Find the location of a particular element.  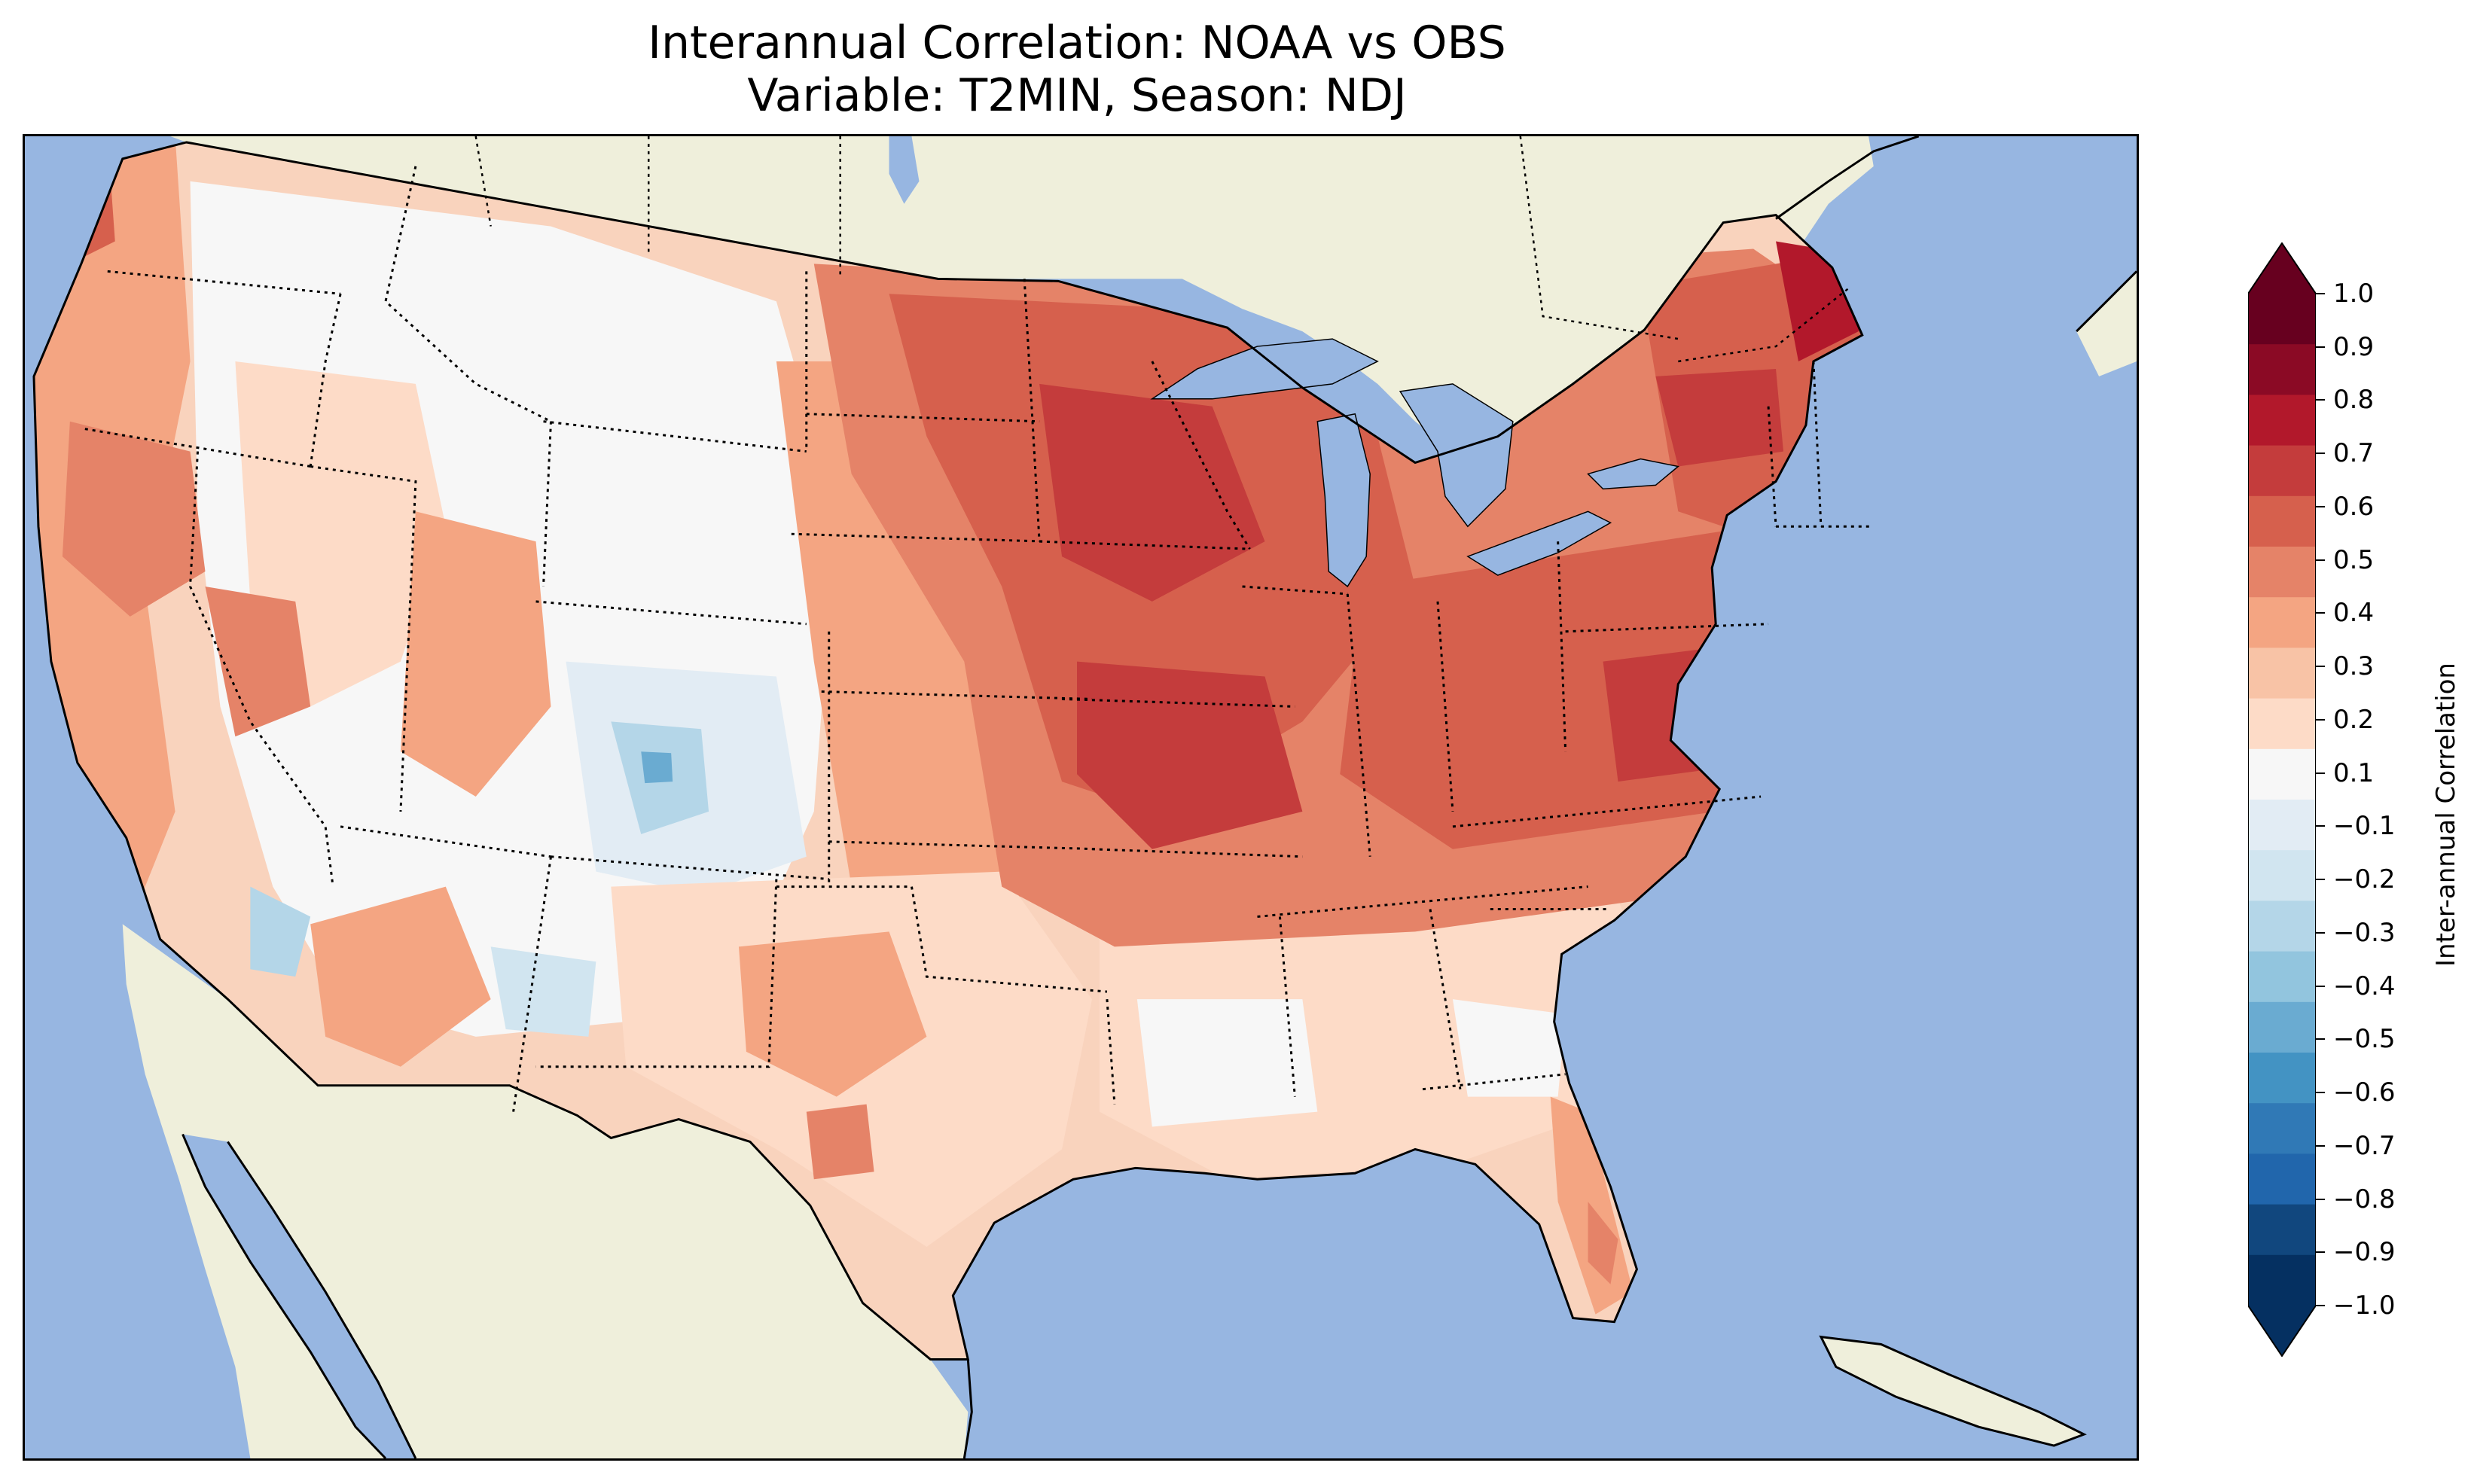

correlation-region-texas-patch is located at coordinates (832, 1014).